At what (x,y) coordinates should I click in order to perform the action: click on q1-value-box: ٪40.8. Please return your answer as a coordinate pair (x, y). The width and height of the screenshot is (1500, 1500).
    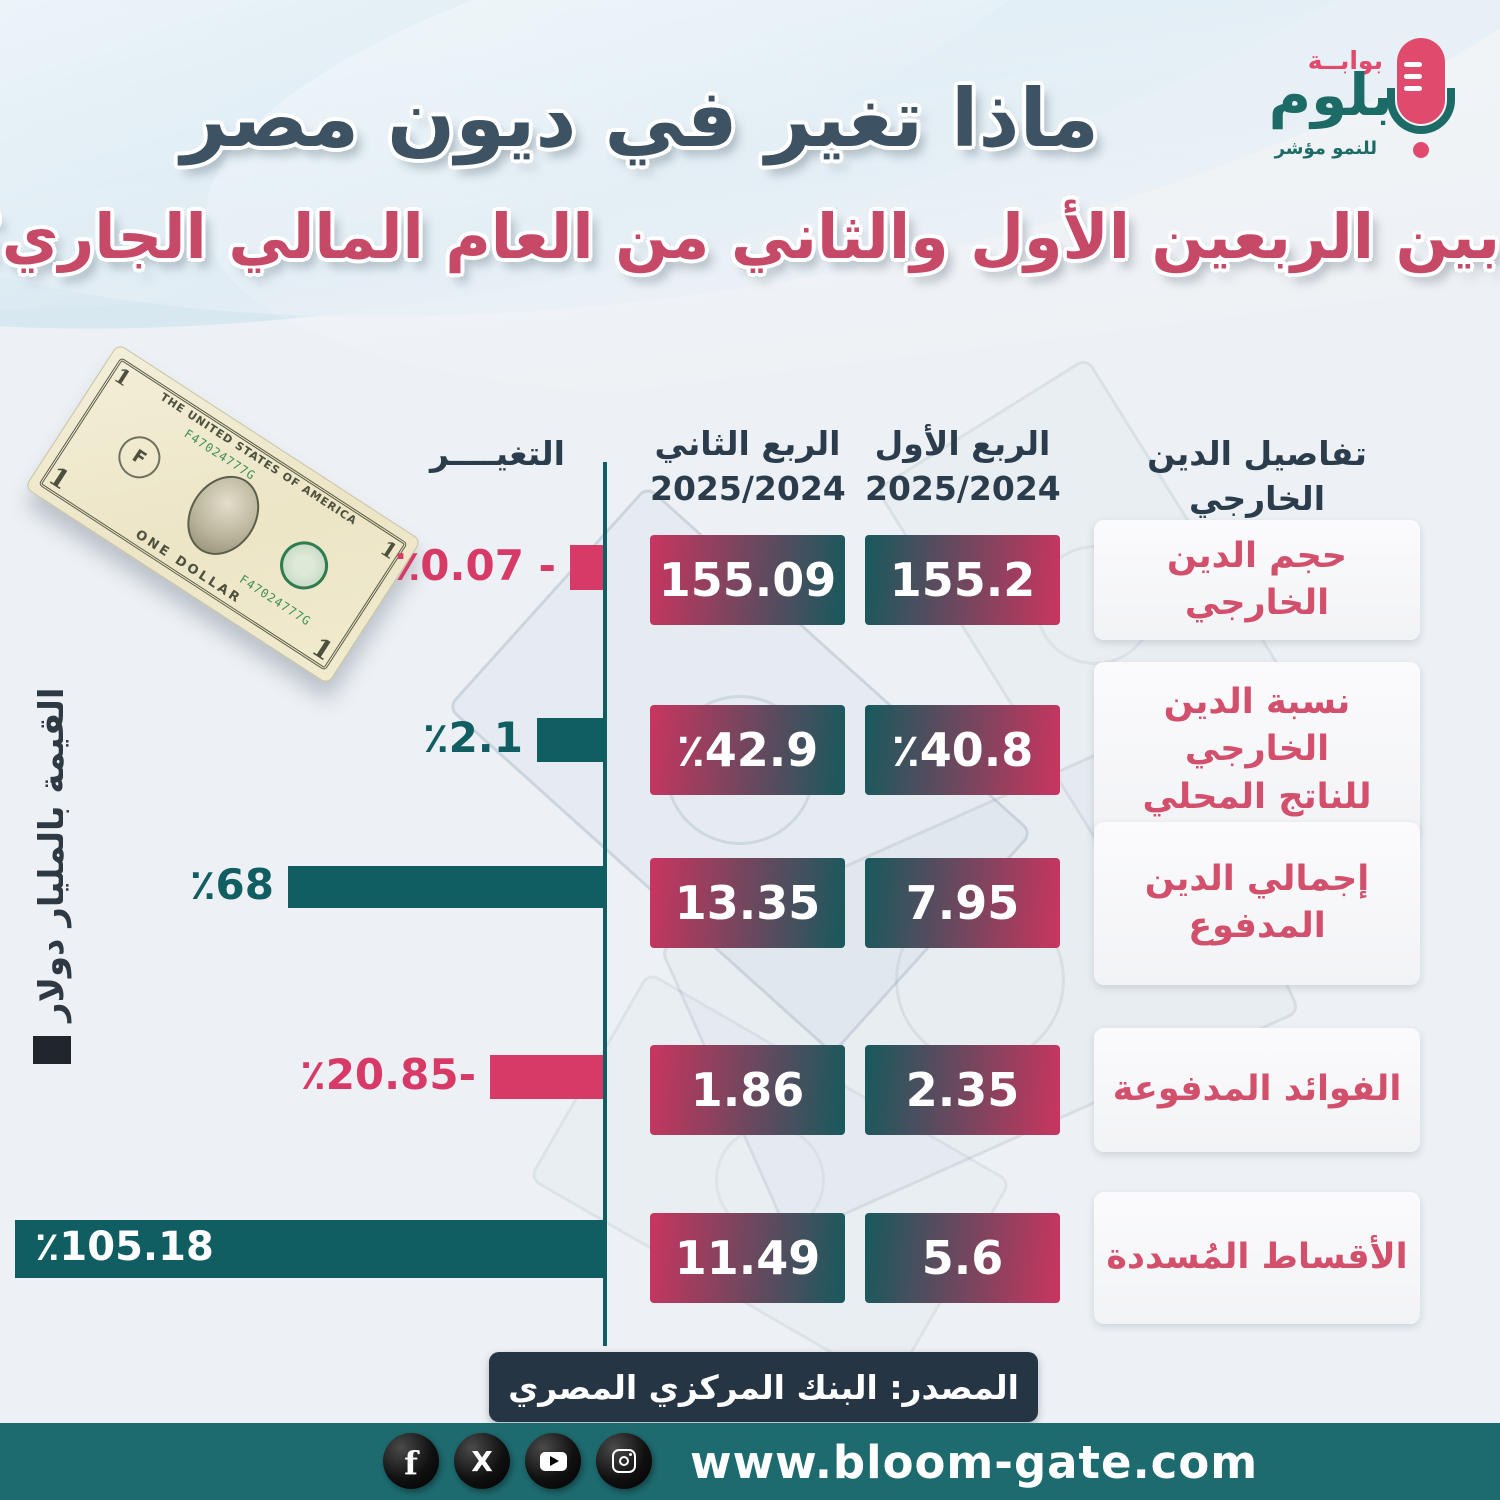
    Looking at the image, I should click on (962, 750).